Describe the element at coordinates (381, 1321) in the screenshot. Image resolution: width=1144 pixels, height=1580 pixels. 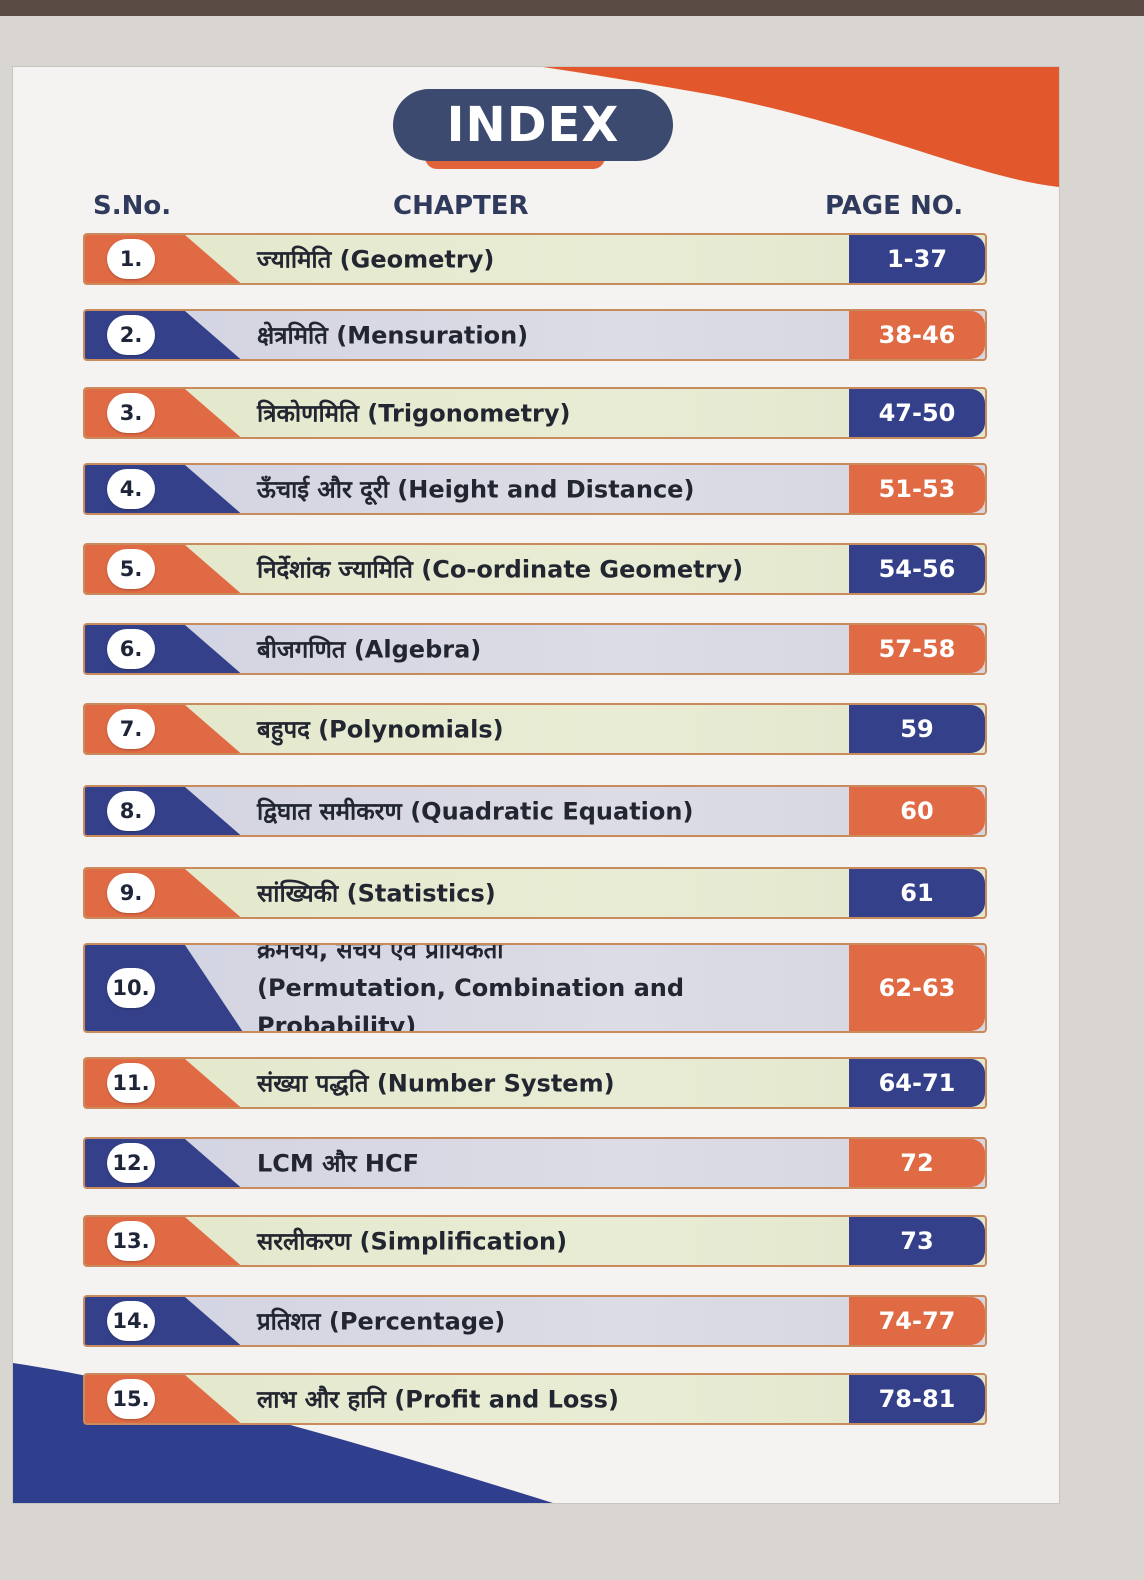
I see `row-chapter-title: प्रतिशत (Percentage)` at that location.